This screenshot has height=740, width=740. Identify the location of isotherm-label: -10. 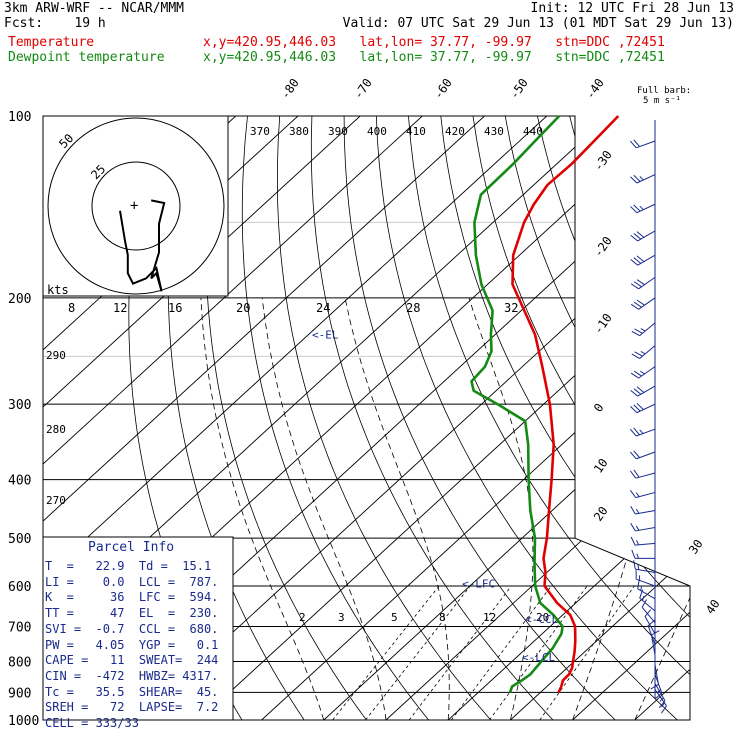
(603, 324).